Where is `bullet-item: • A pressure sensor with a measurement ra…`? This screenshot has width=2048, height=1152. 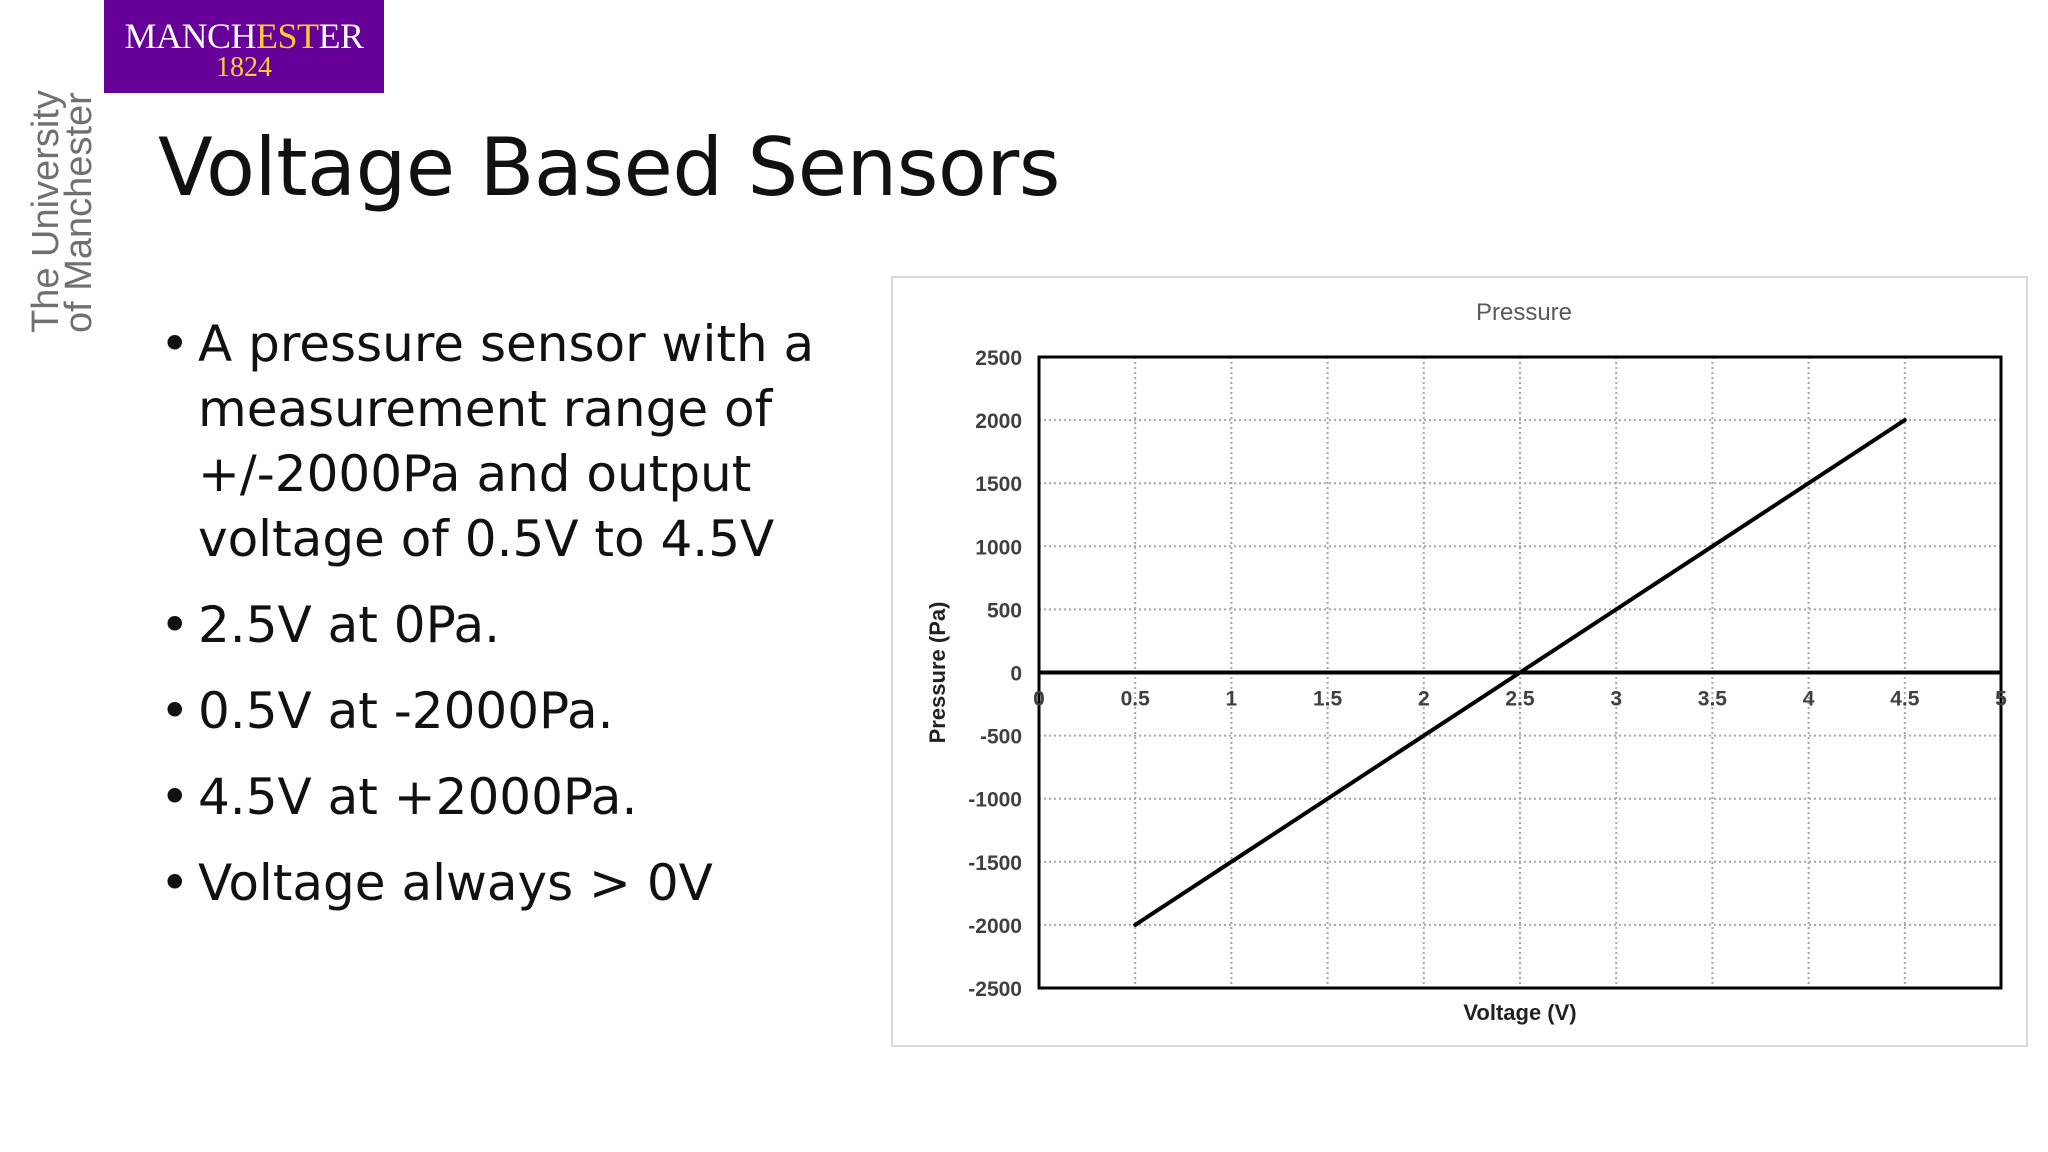
bullet-item: • A pressure sensor with a measurement ra… is located at coordinates (510, 442).